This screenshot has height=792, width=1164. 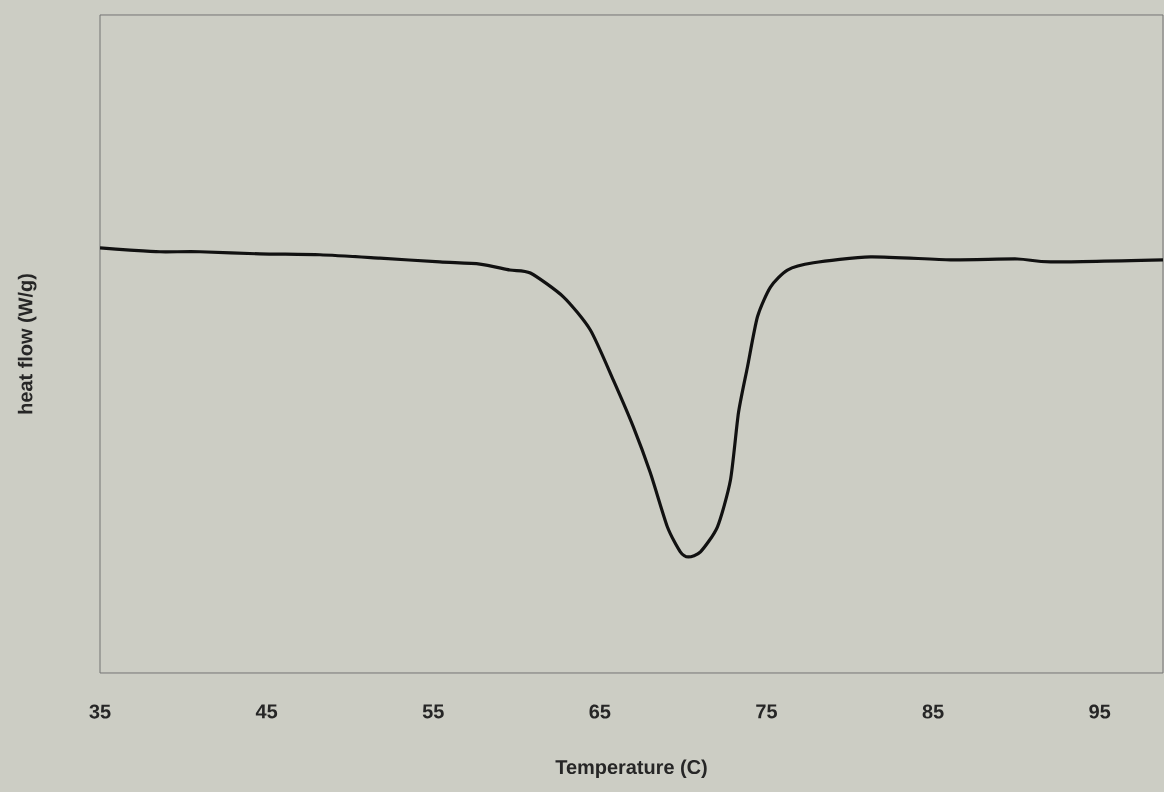 I want to click on x-tick-label: 85, so click(x=933, y=711).